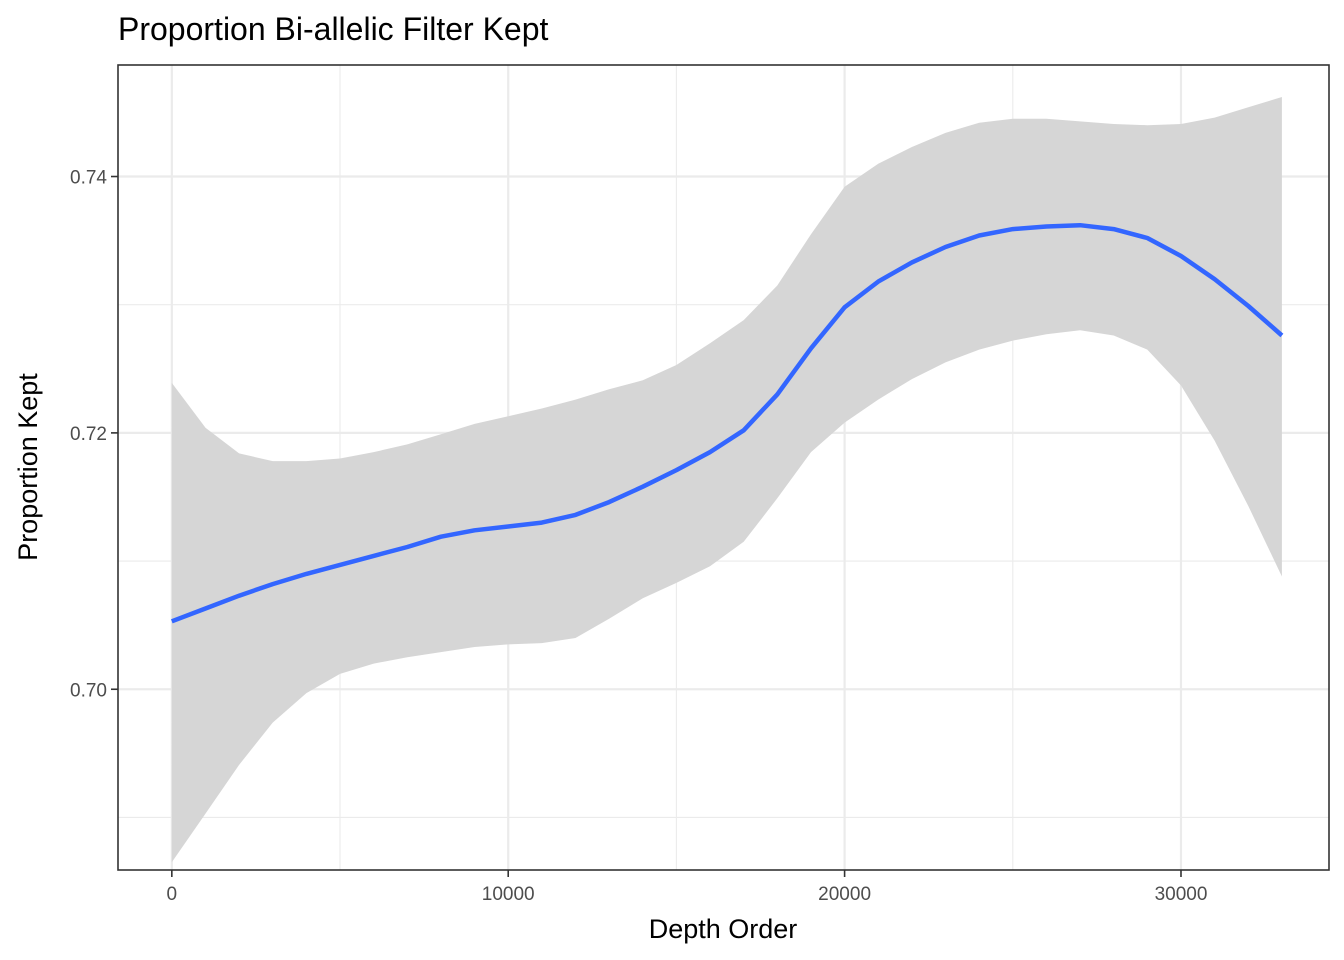  I want to click on y-tick-label: 0.70, so click(88, 690).